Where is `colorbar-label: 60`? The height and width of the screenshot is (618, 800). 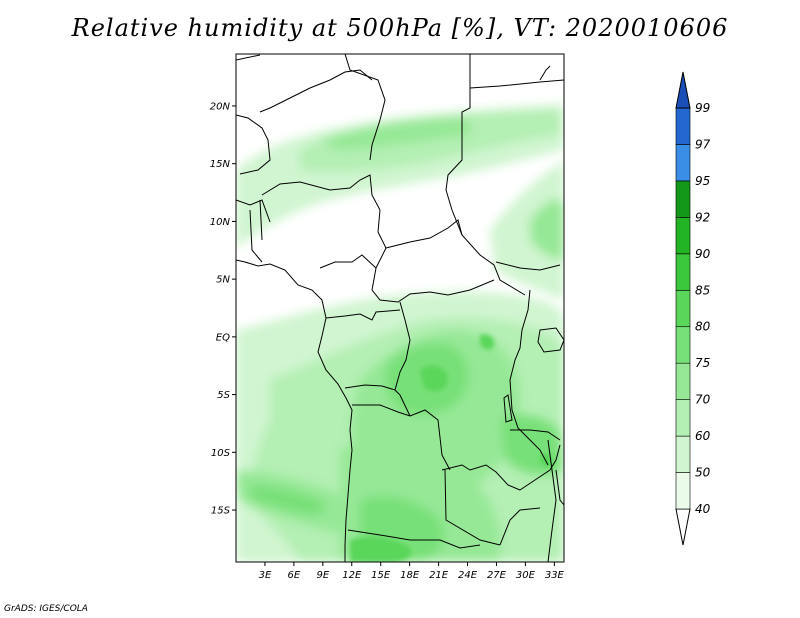
colorbar-label: 60 is located at coordinates (703, 436).